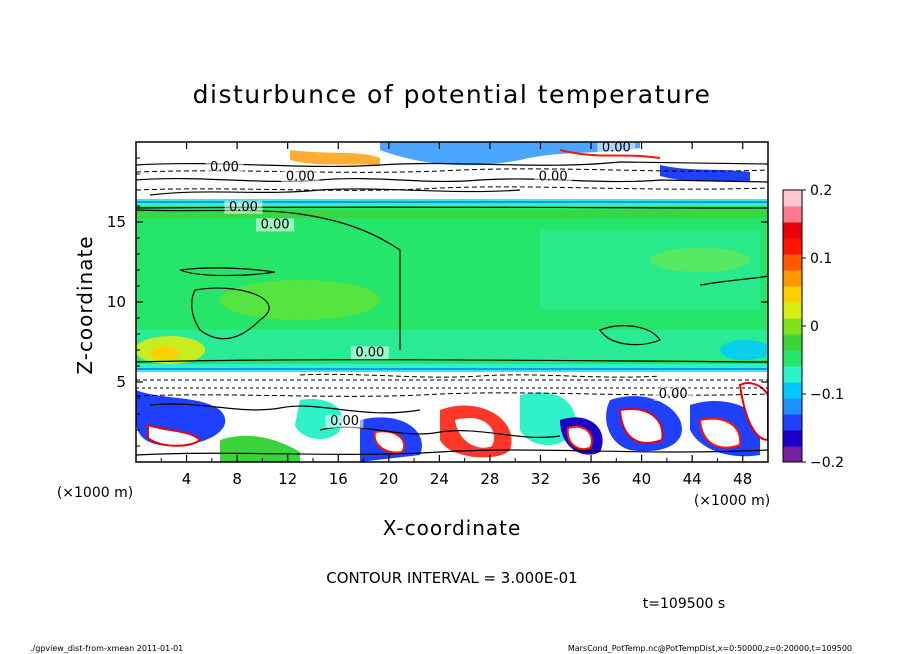  What do you see at coordinates (439, 479) in the screenshot?
I see `x-tick-label: 24` at bounding box center [439, 479].